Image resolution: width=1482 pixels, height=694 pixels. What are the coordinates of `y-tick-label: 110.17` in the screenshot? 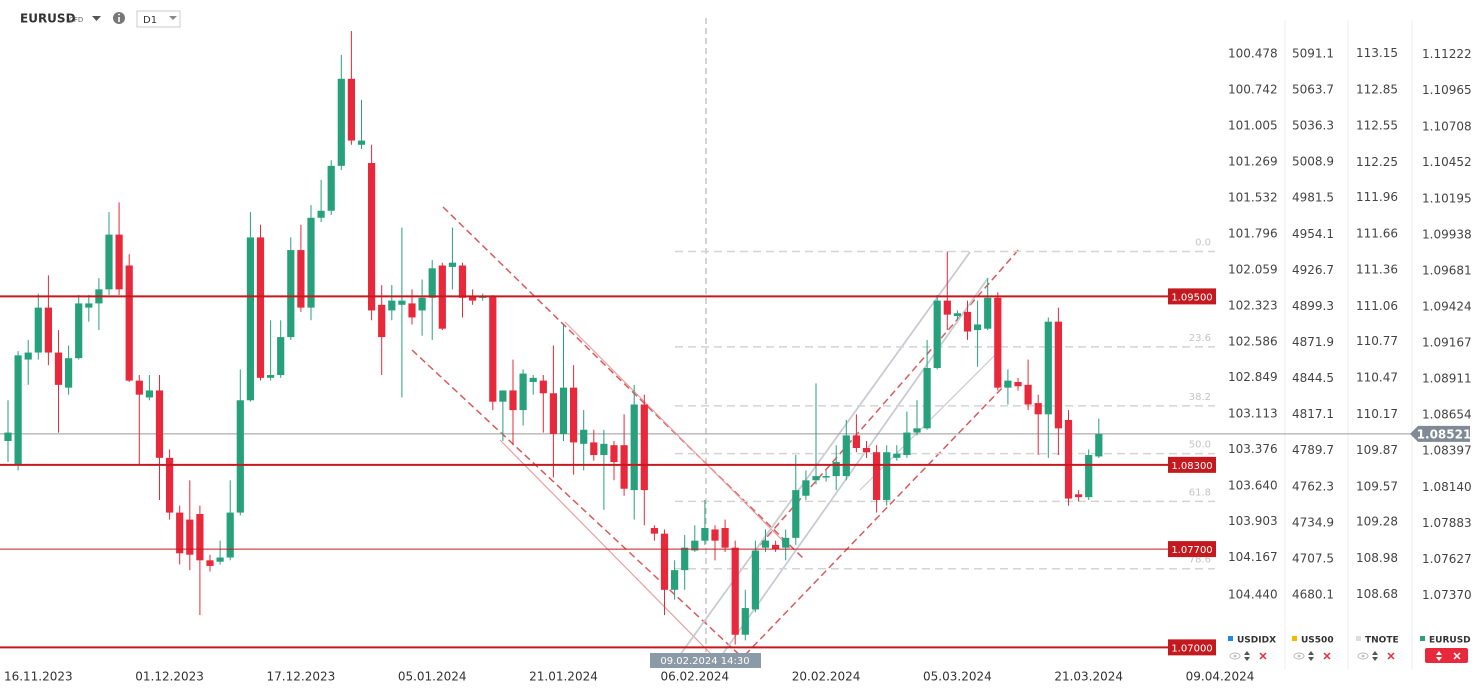 It's located at (1377, 414).